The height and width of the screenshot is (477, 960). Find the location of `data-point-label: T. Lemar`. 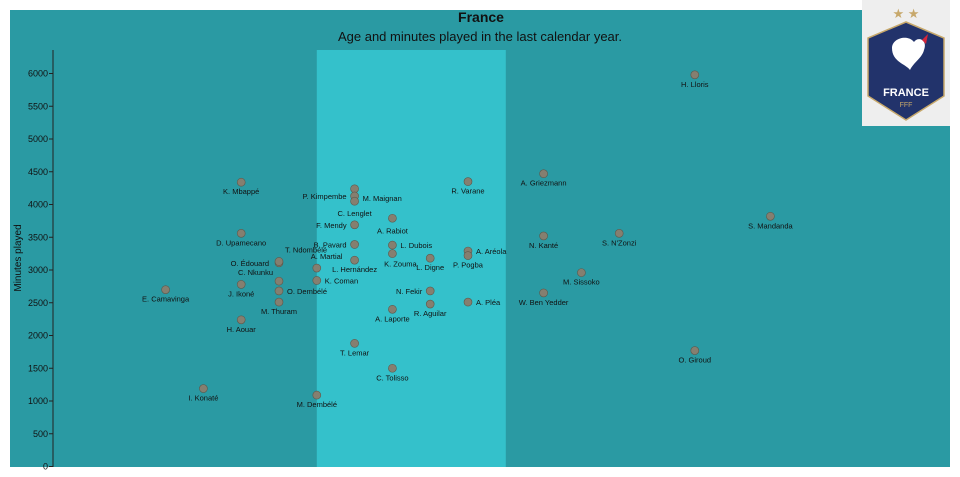

data-point-label: T. Lemar is located at coordinates (355, 352).